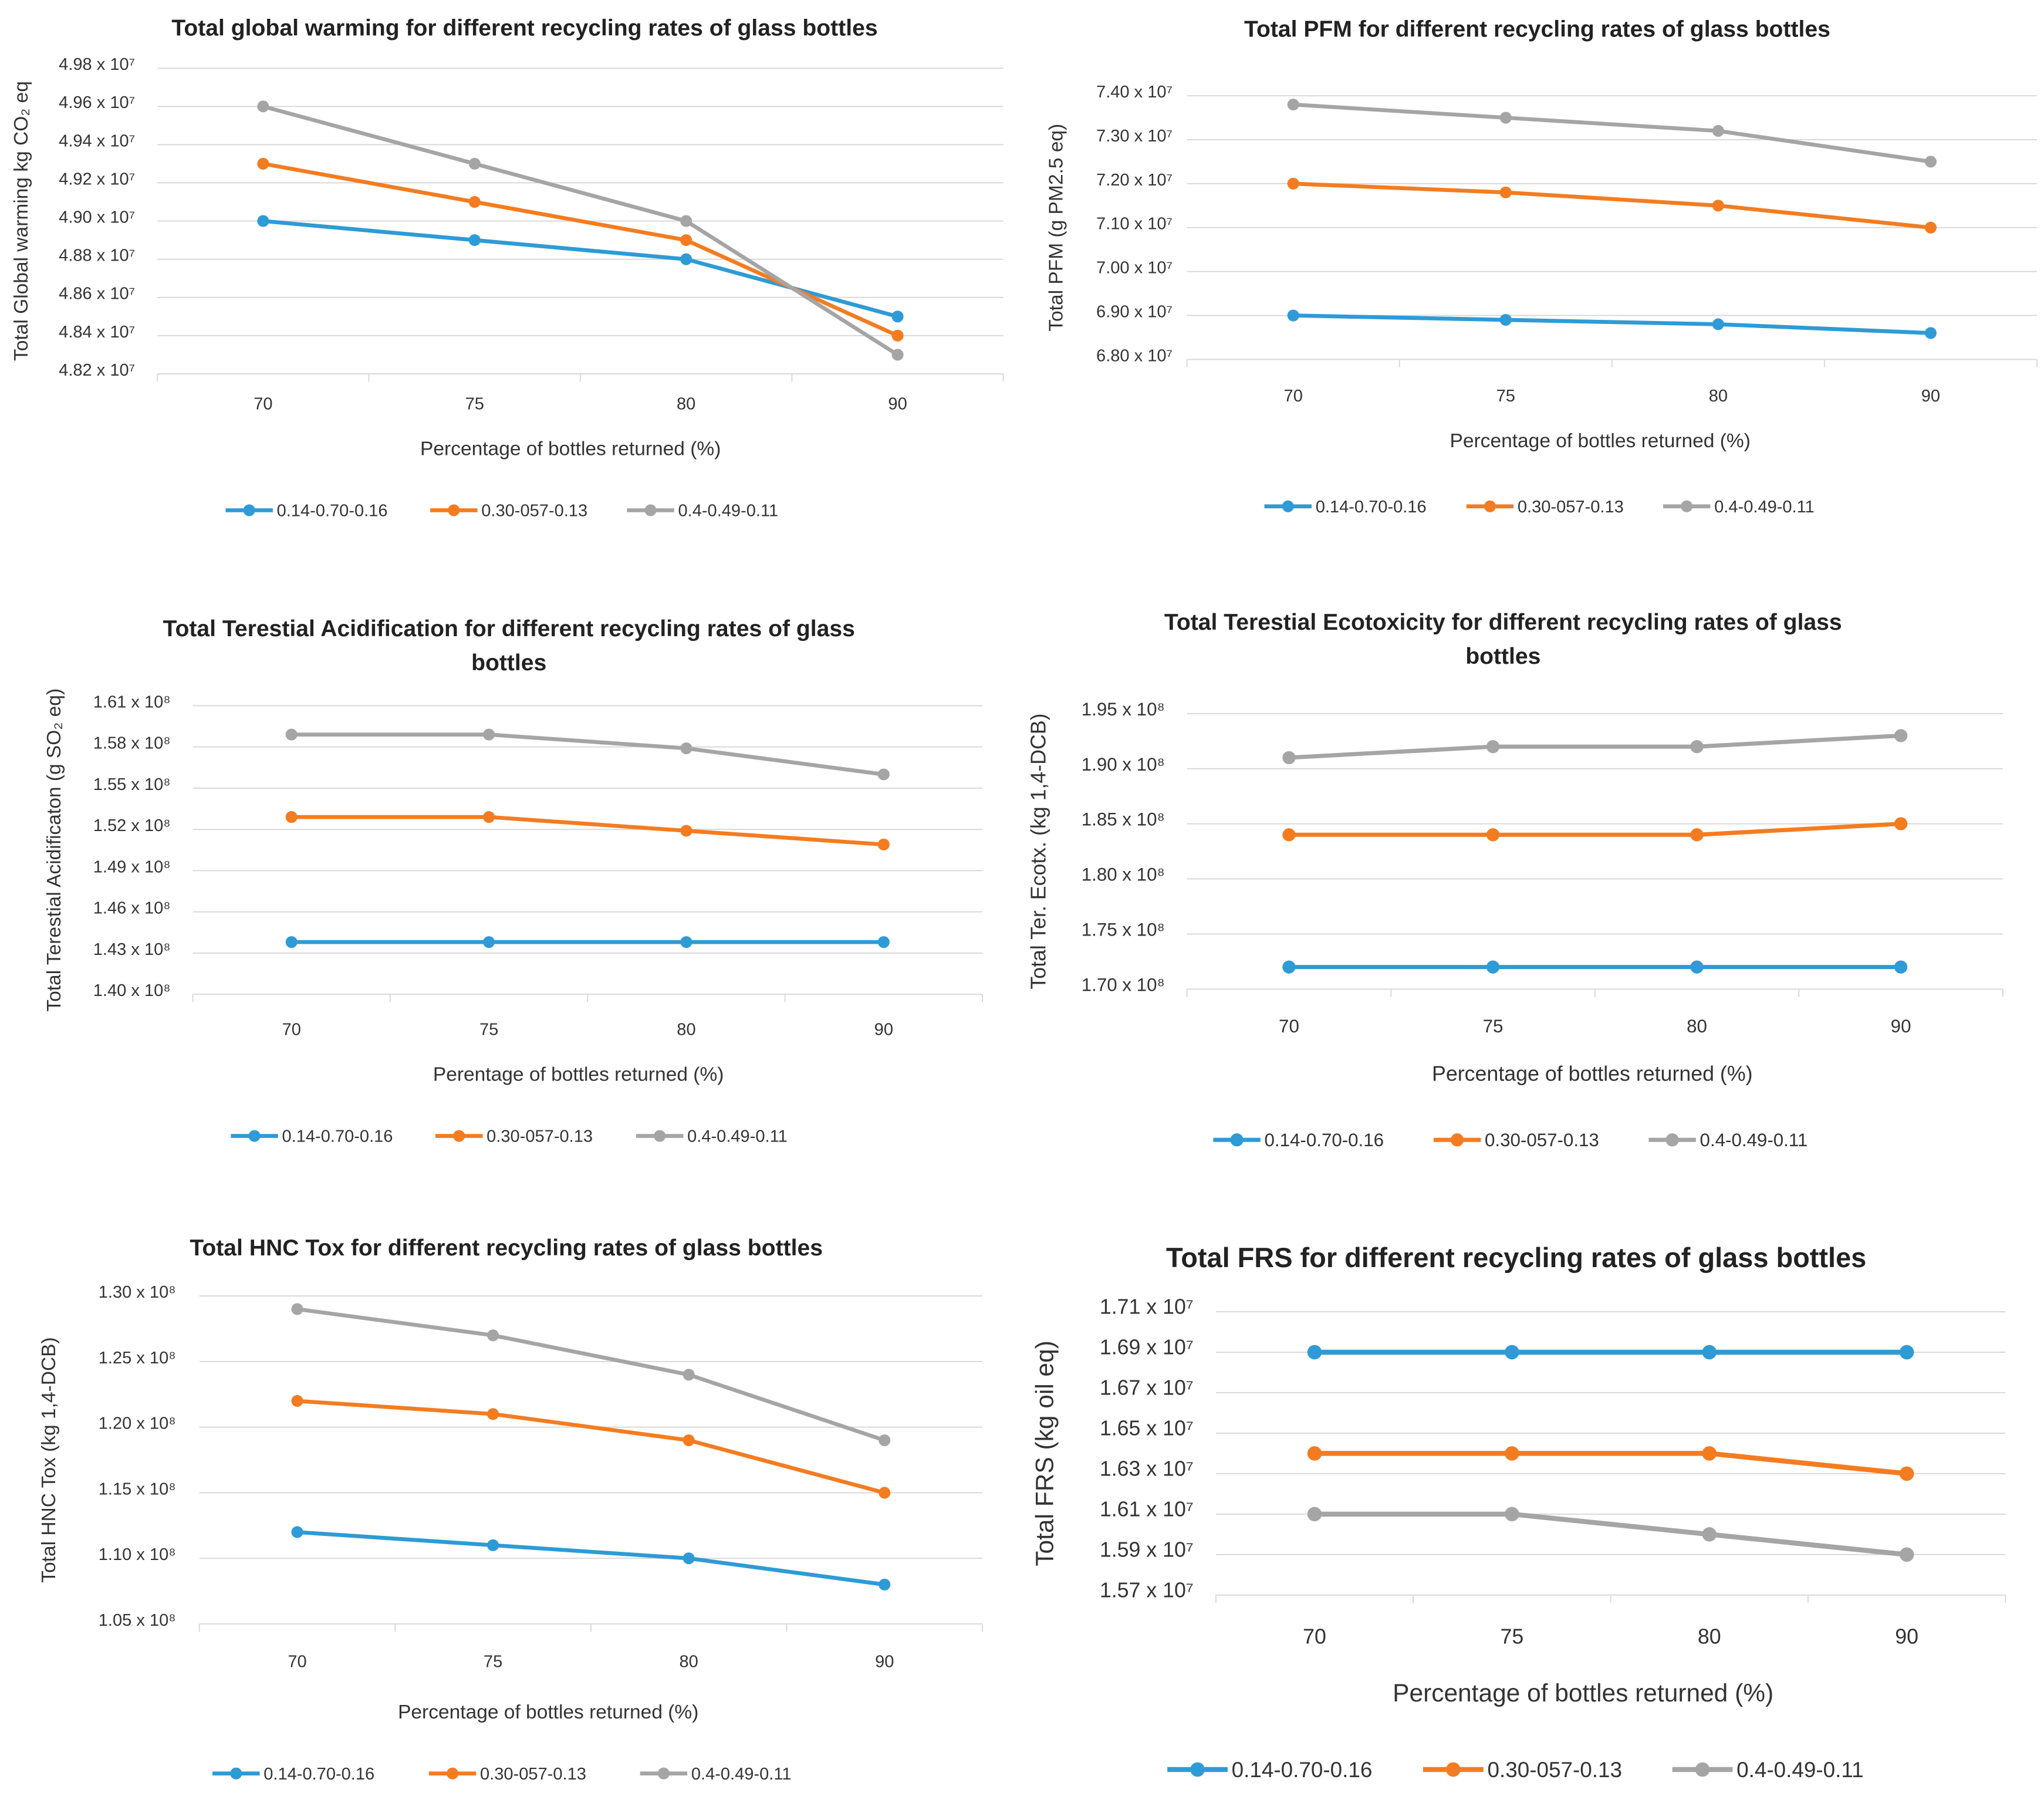 The image size is (2044, 1793). Describe the element at coordinates (97, 332) in the screenshot. I see `y-tick-label: 4.84 x 10⁷` at that location.